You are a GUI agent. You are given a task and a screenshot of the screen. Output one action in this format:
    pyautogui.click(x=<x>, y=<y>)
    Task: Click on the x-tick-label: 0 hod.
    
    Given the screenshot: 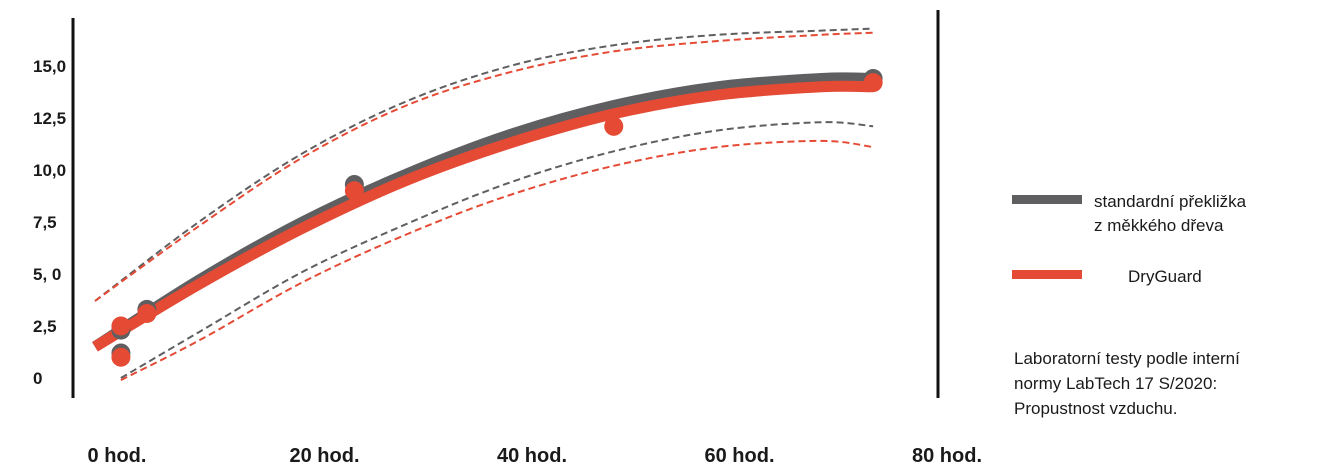 What is the action you would take?
    pyautogui.click(x=117, y=456)
    